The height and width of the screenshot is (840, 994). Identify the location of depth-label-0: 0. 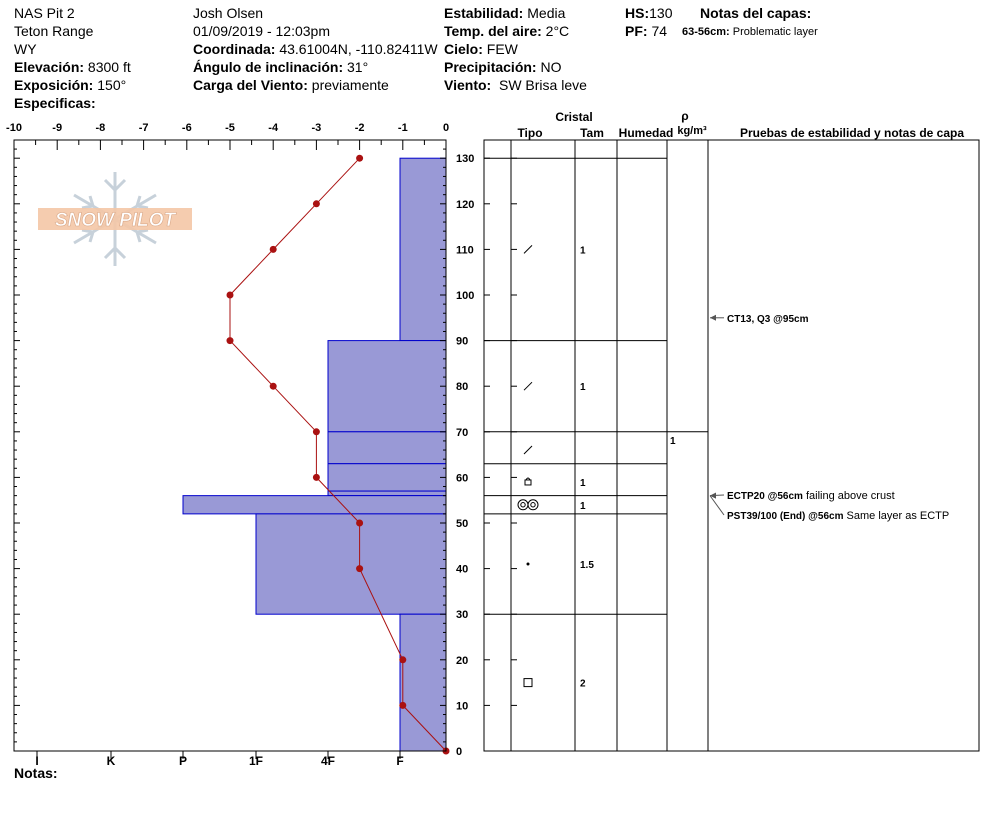
(459, 752).